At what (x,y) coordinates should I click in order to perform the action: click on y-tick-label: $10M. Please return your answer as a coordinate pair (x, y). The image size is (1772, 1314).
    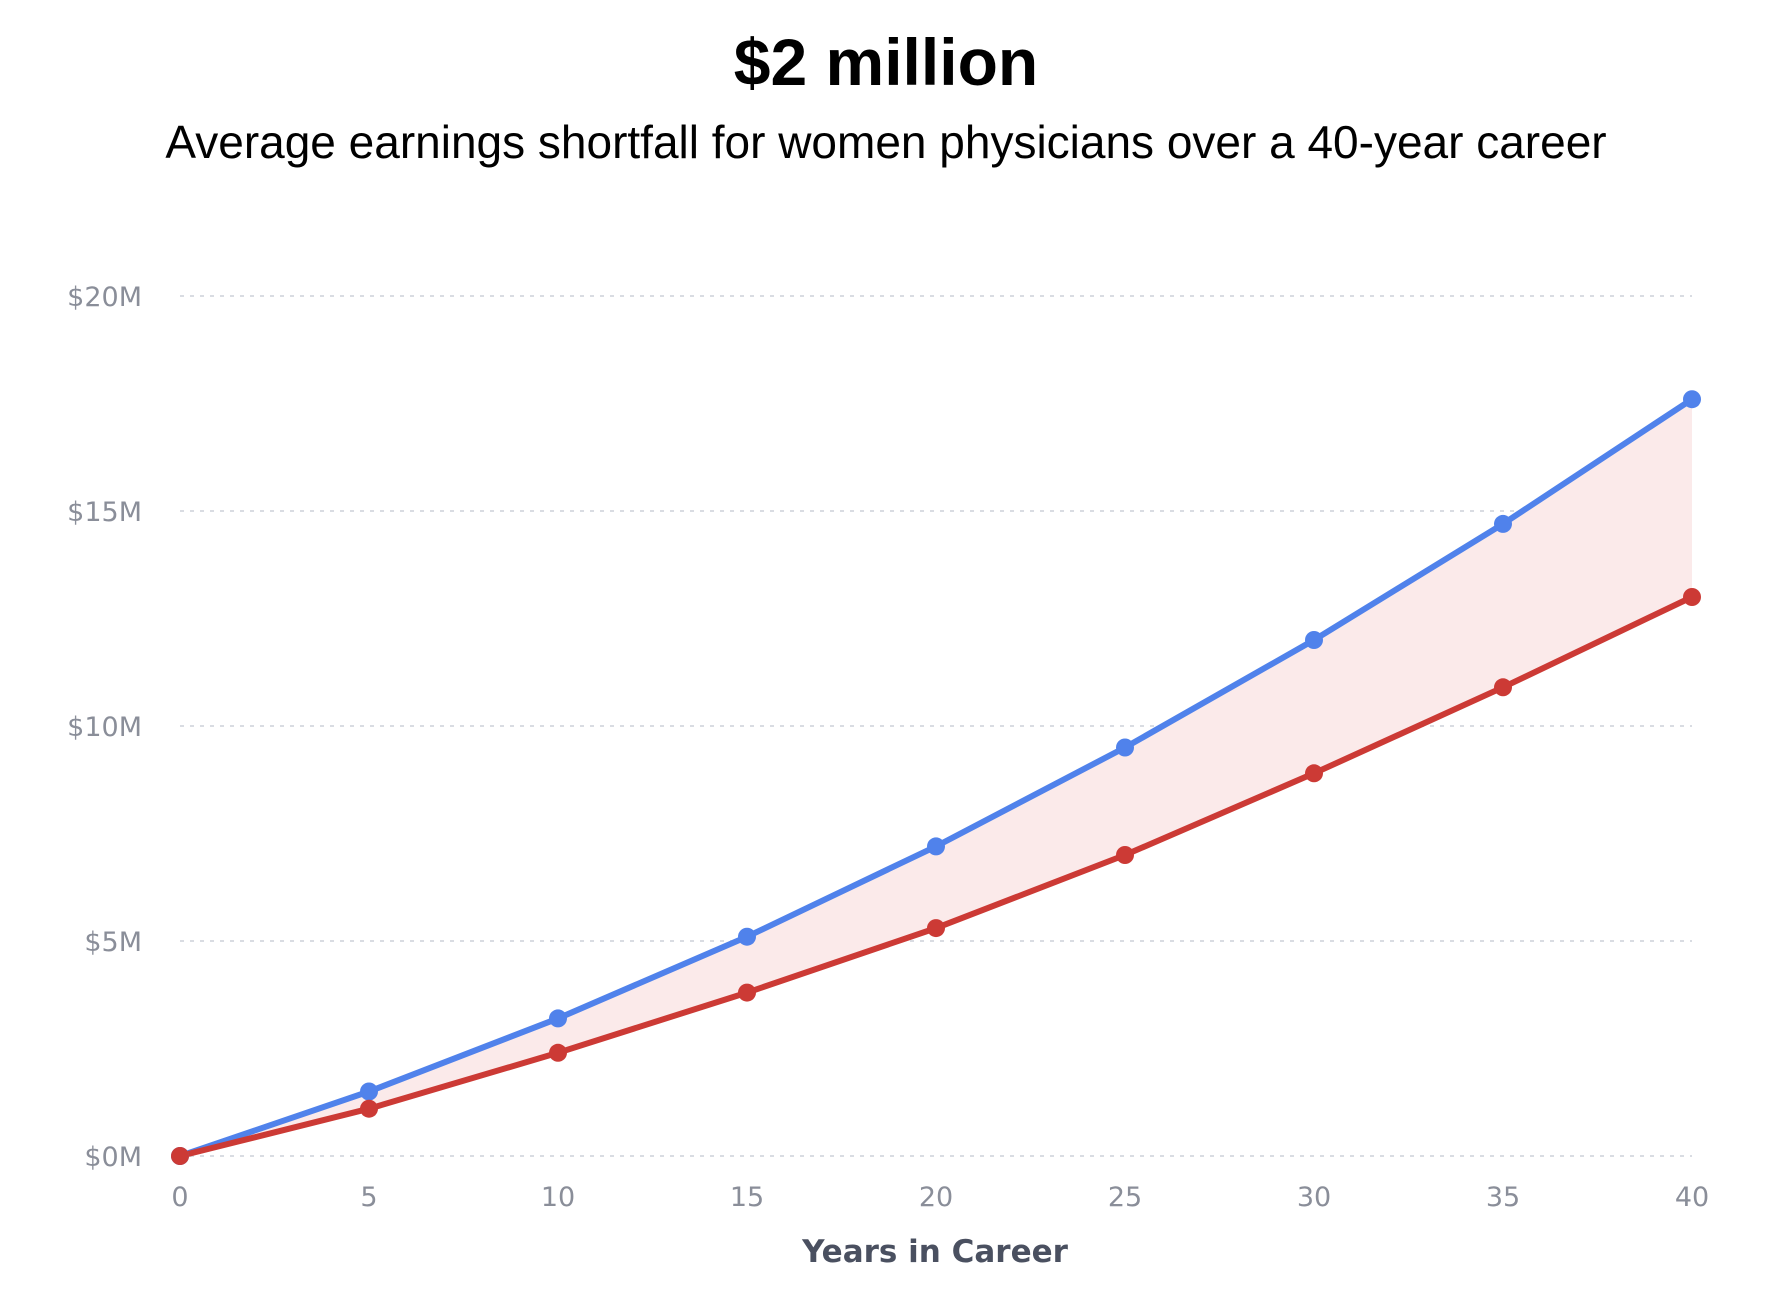
    Looking at the image, I should click on (104, 727).